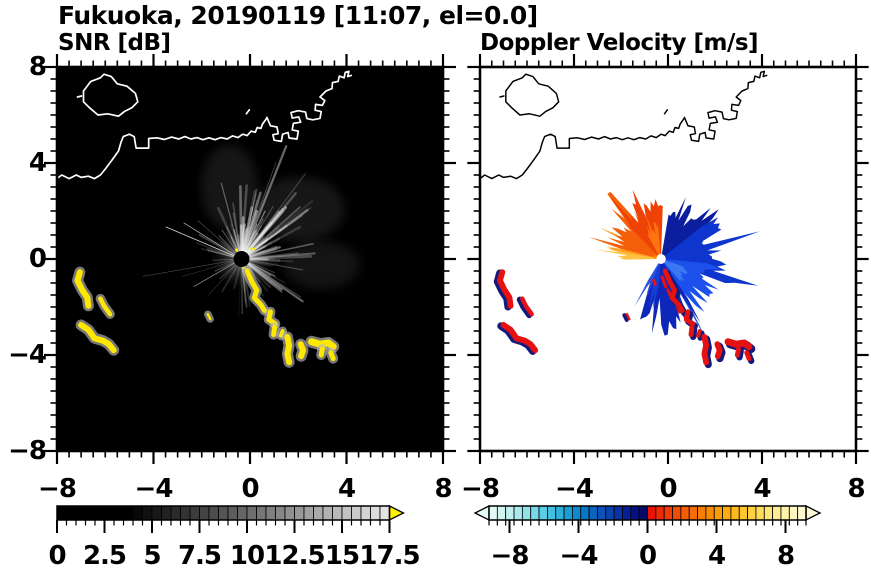 This screenshot has width=870, height=570. What do you see at coordinates (27, 355) in the screenshot?
I see `y-tick-label: −4` at bounding box center [27, 355].